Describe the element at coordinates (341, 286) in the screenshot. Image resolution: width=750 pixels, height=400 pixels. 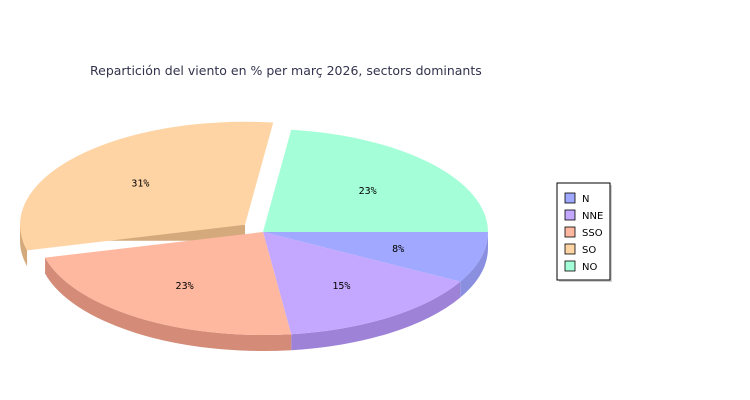
I see `slice-label-nne: 15%` at that location.